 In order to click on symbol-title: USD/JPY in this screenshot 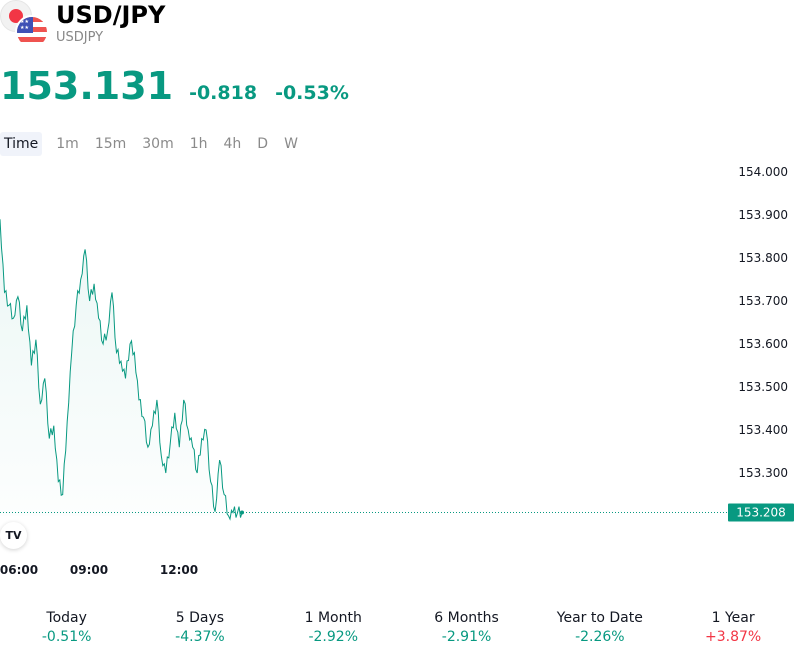, I will do `click(111, 15)`.